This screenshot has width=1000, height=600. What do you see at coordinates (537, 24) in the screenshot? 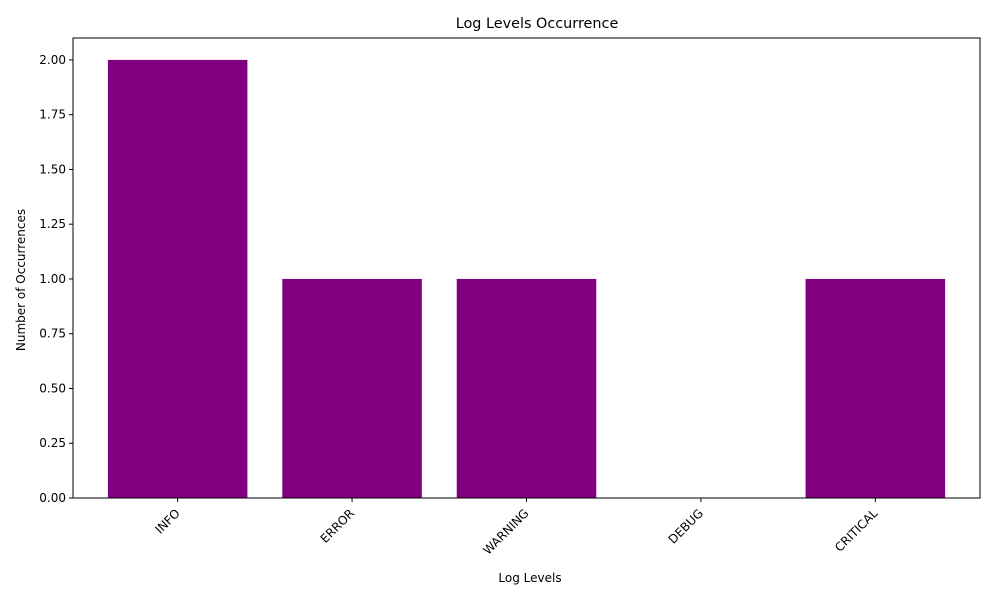
I see `chart-title: Log Levels Occurrence` at bounding box center [537, 24].